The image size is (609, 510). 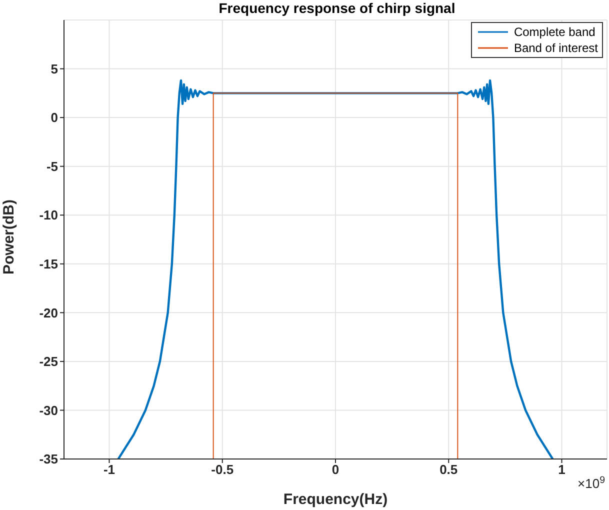 I want to click on y-tick-label: 5, so click(x=54, y=68).